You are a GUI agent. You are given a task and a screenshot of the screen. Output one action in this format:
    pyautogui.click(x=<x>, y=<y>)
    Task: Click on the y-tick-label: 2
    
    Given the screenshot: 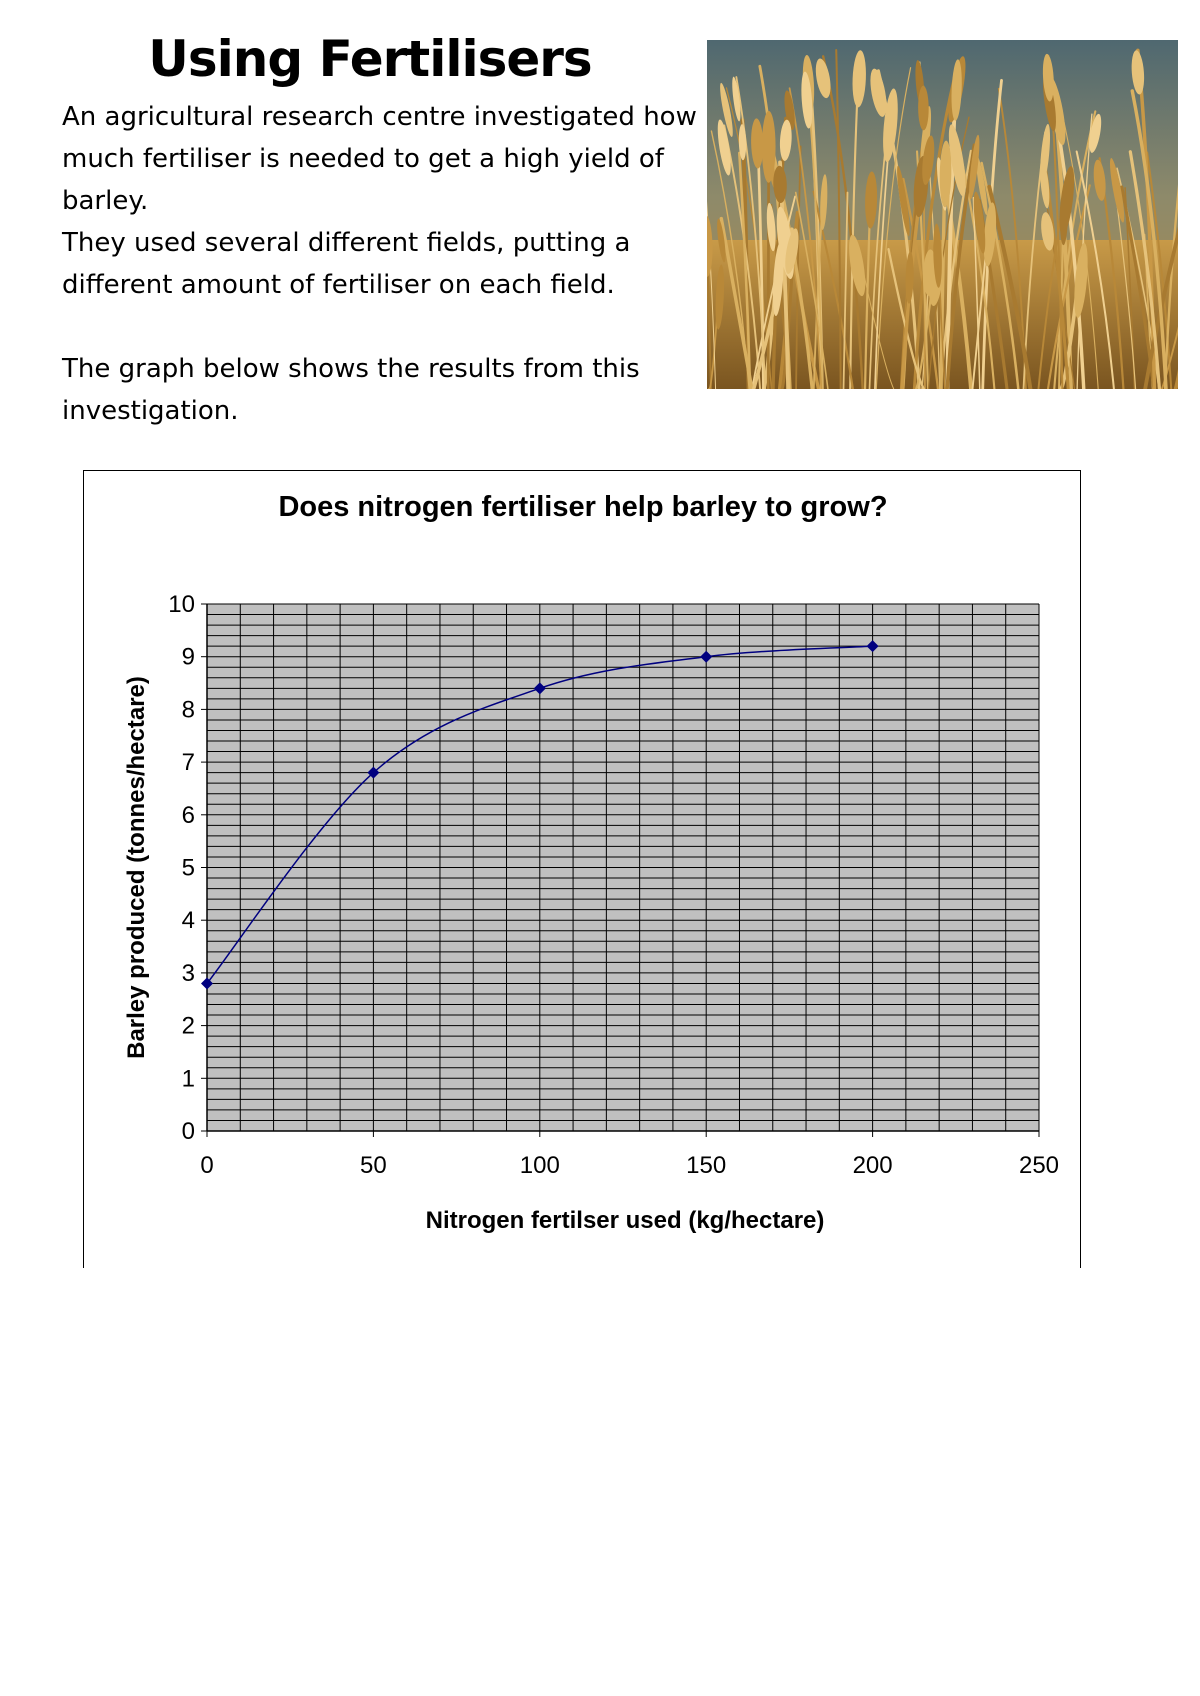 What is the action you would take?
    pyautogui.click(x=188, y=1026)
    